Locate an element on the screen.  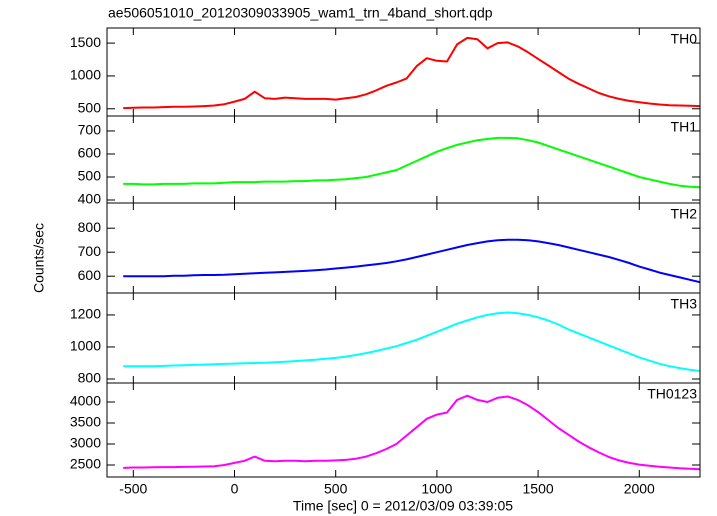
x-tick-label: 500 is located at coordinates (336, 489).